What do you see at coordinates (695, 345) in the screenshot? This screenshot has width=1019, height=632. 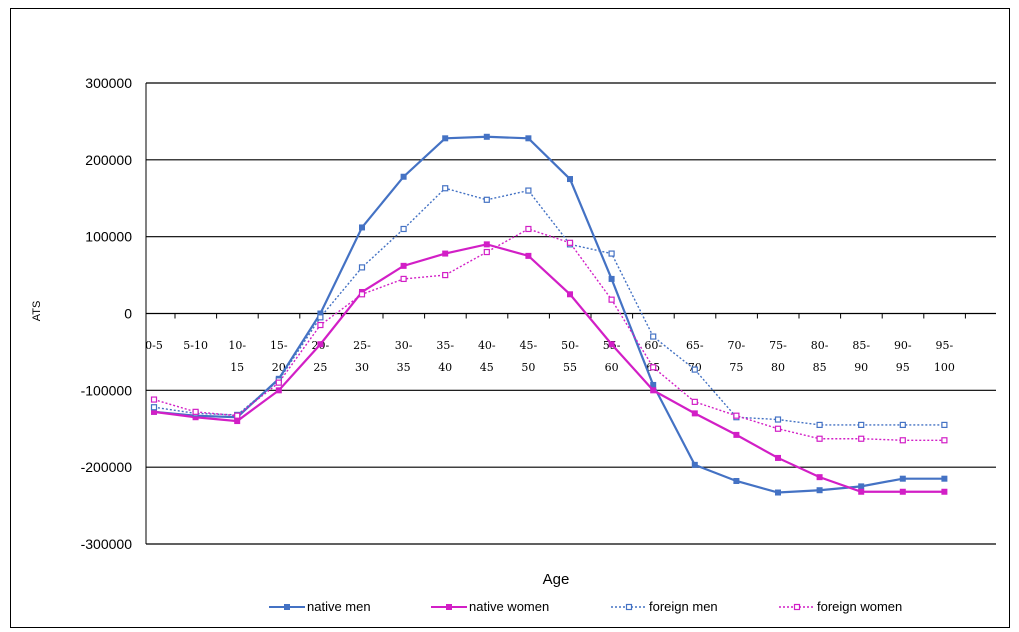 I see `x-tick-label: 65-` at bounding box center [695, 345].